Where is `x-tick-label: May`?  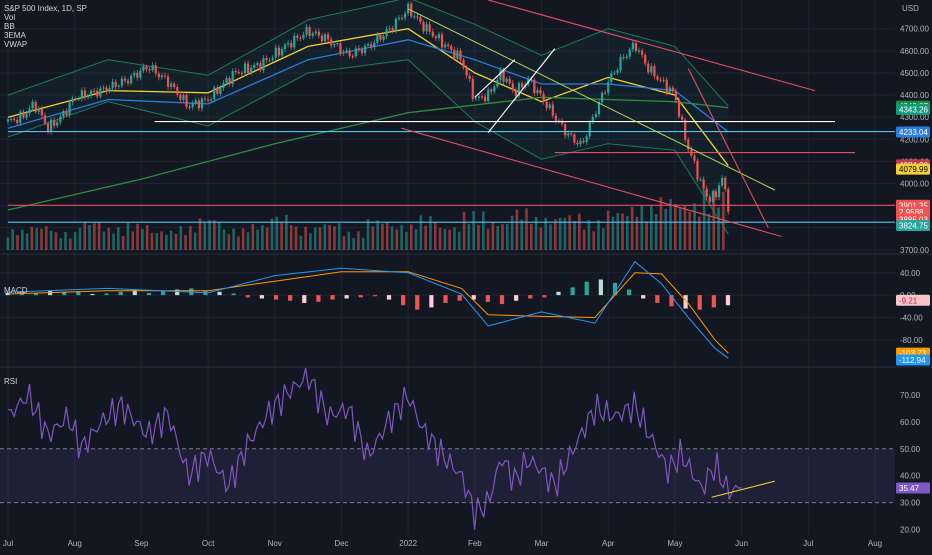 x-tick-label: May is located at coordinates (674, 543).